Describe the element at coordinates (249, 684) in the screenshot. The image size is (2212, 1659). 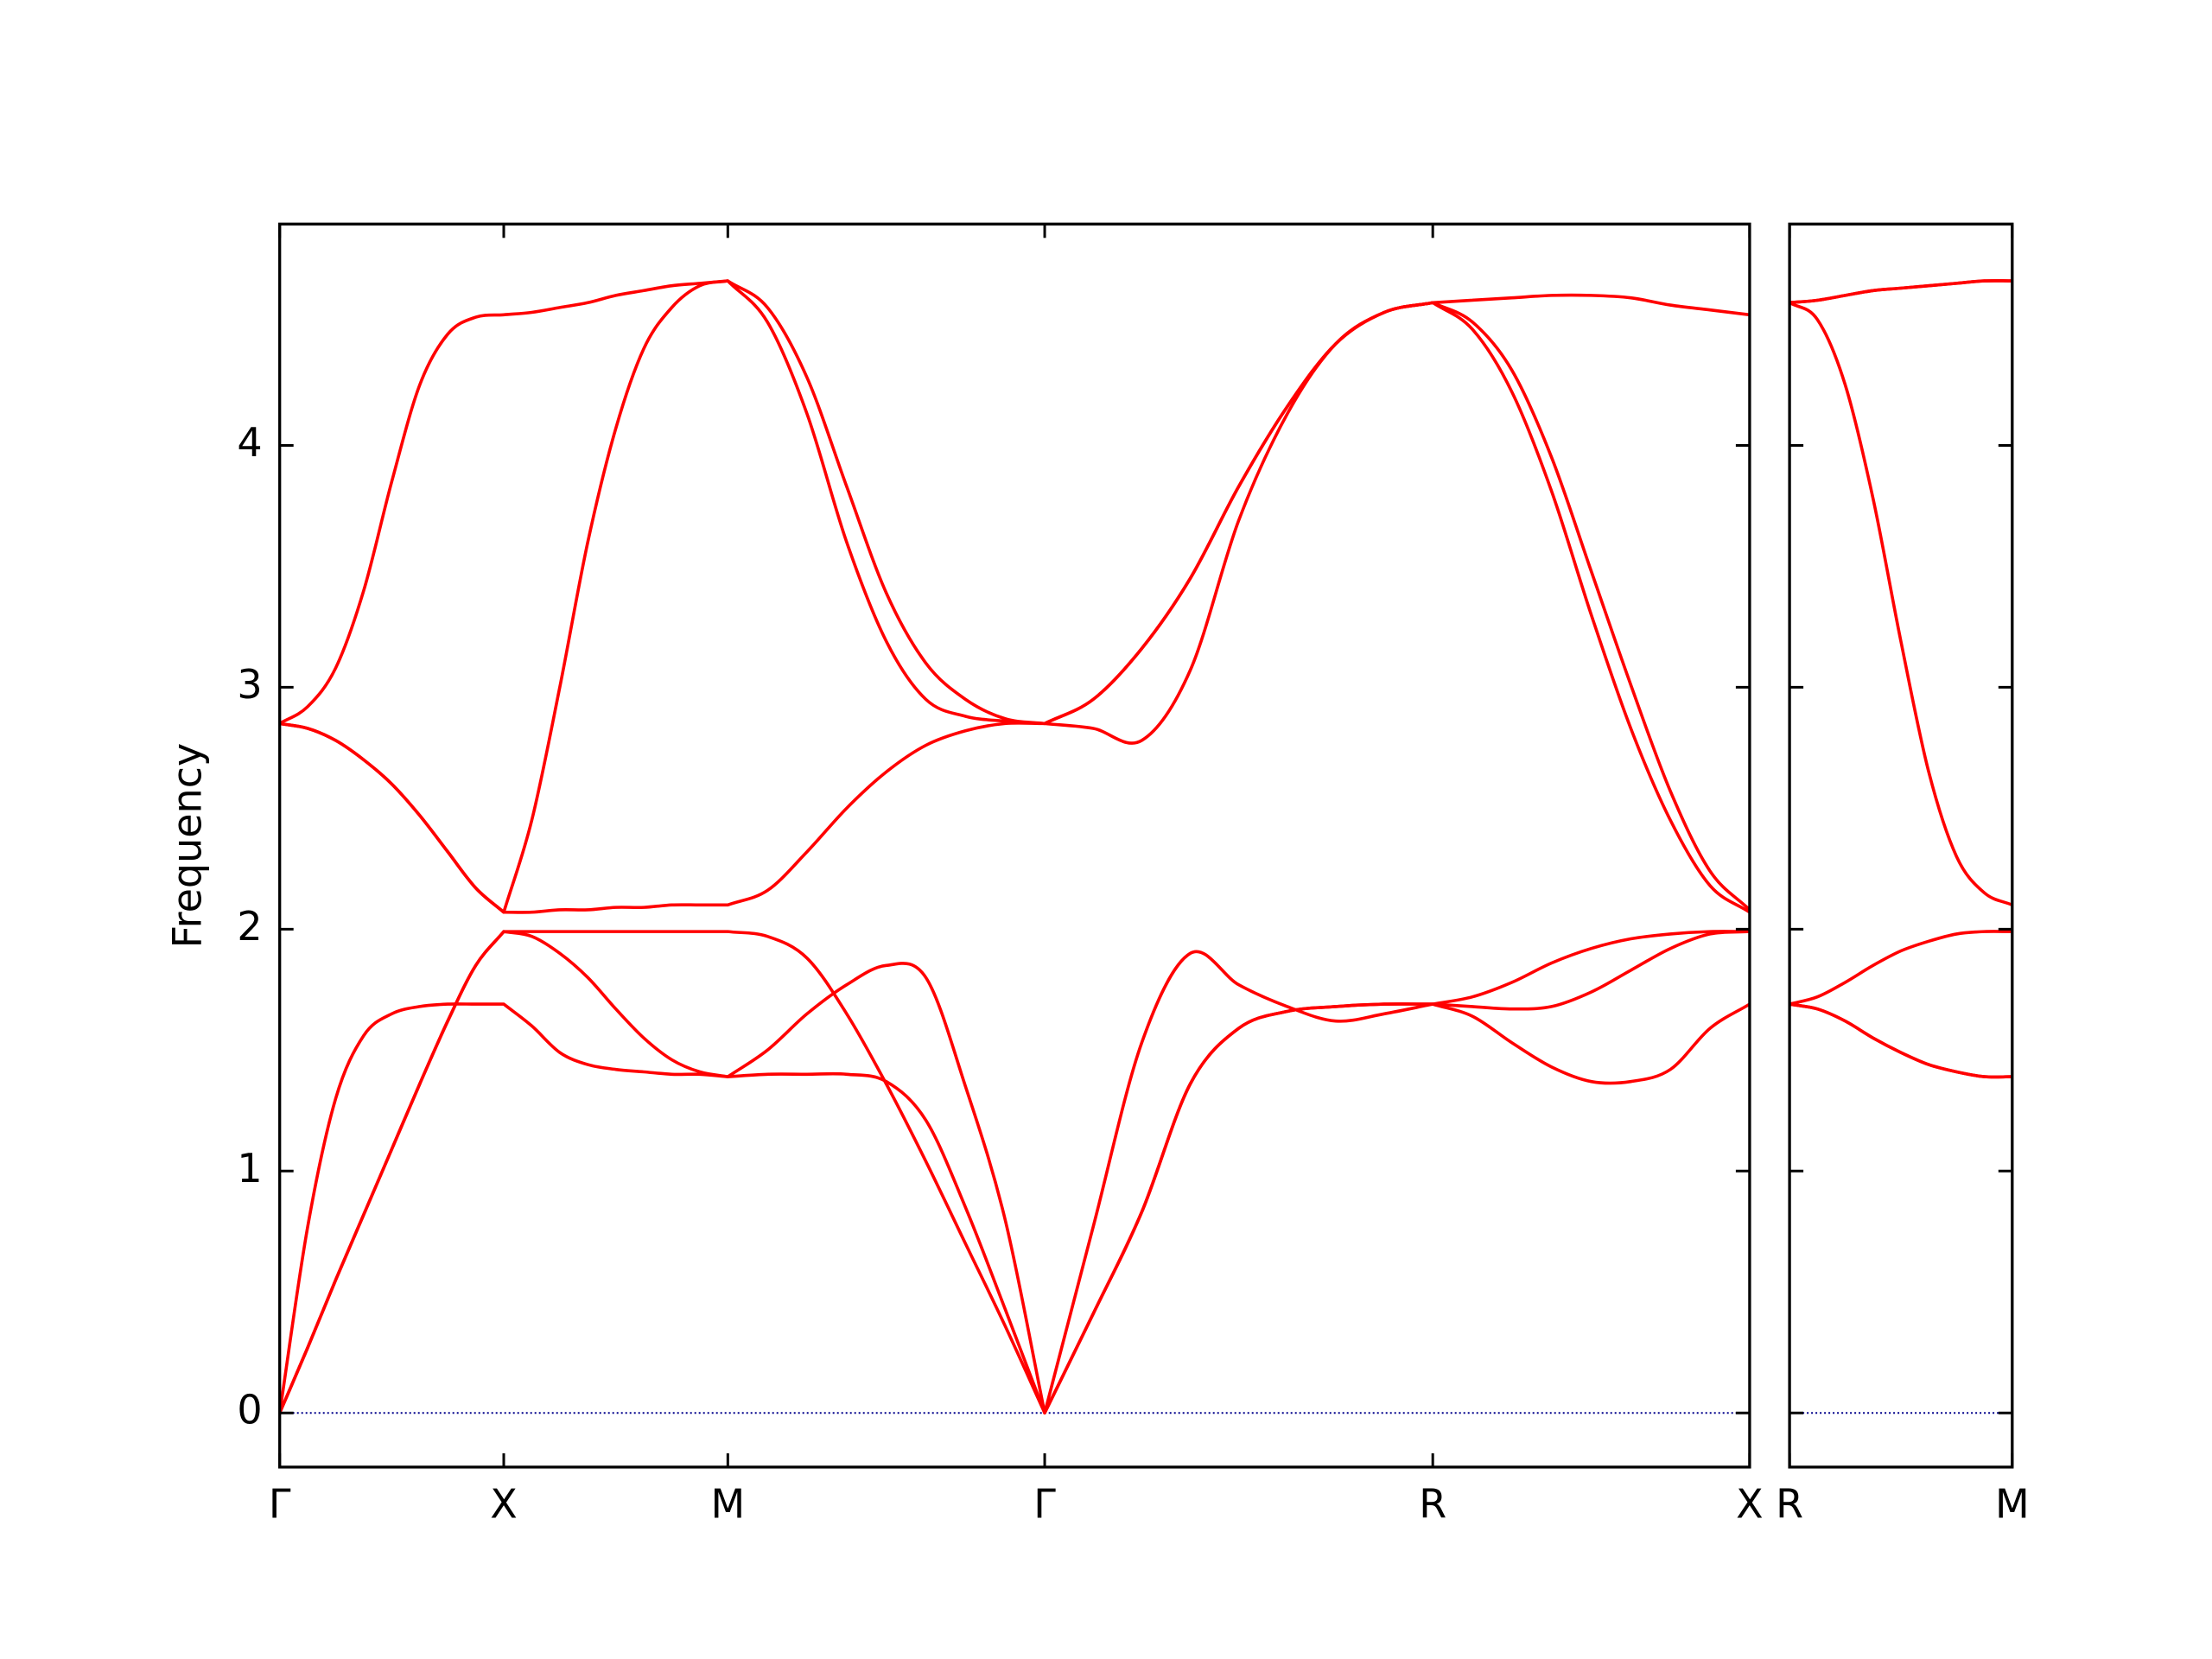
I see `y-tick-label: 3` at that location.